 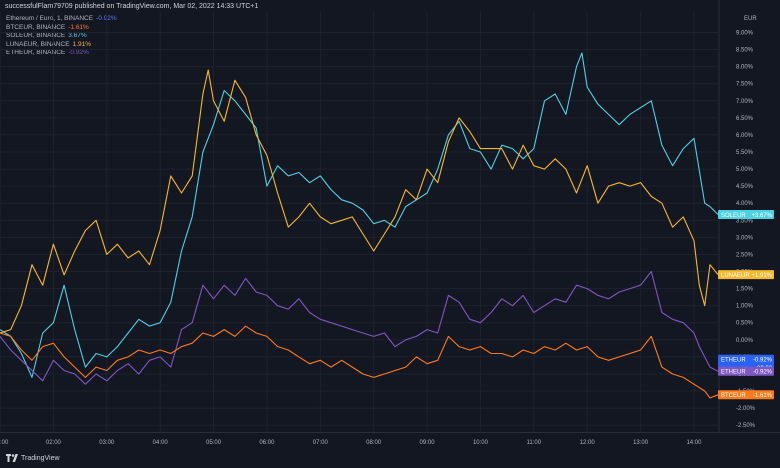 What do you see at coordinates (78, 27) in the screenshot?
I see `legend-change: -1.61%` at bounding box center [78, 27].